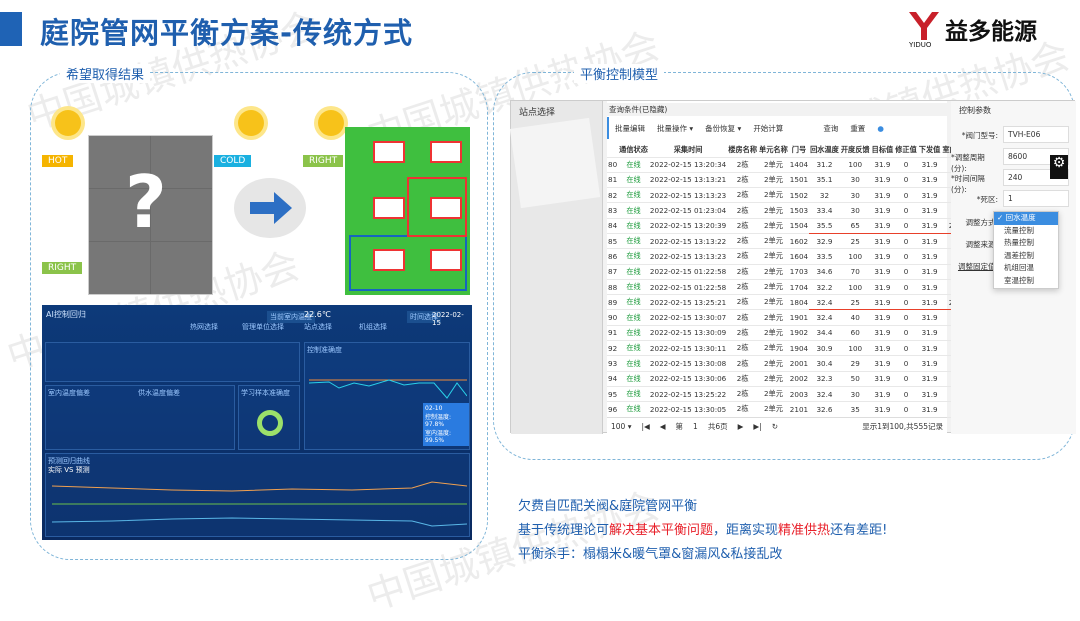 This screenshot has width=1080, height=621. Describe the element at coordinates (757, 426) in the screenshot. I see `last-page-icon: ▶|` at that location.